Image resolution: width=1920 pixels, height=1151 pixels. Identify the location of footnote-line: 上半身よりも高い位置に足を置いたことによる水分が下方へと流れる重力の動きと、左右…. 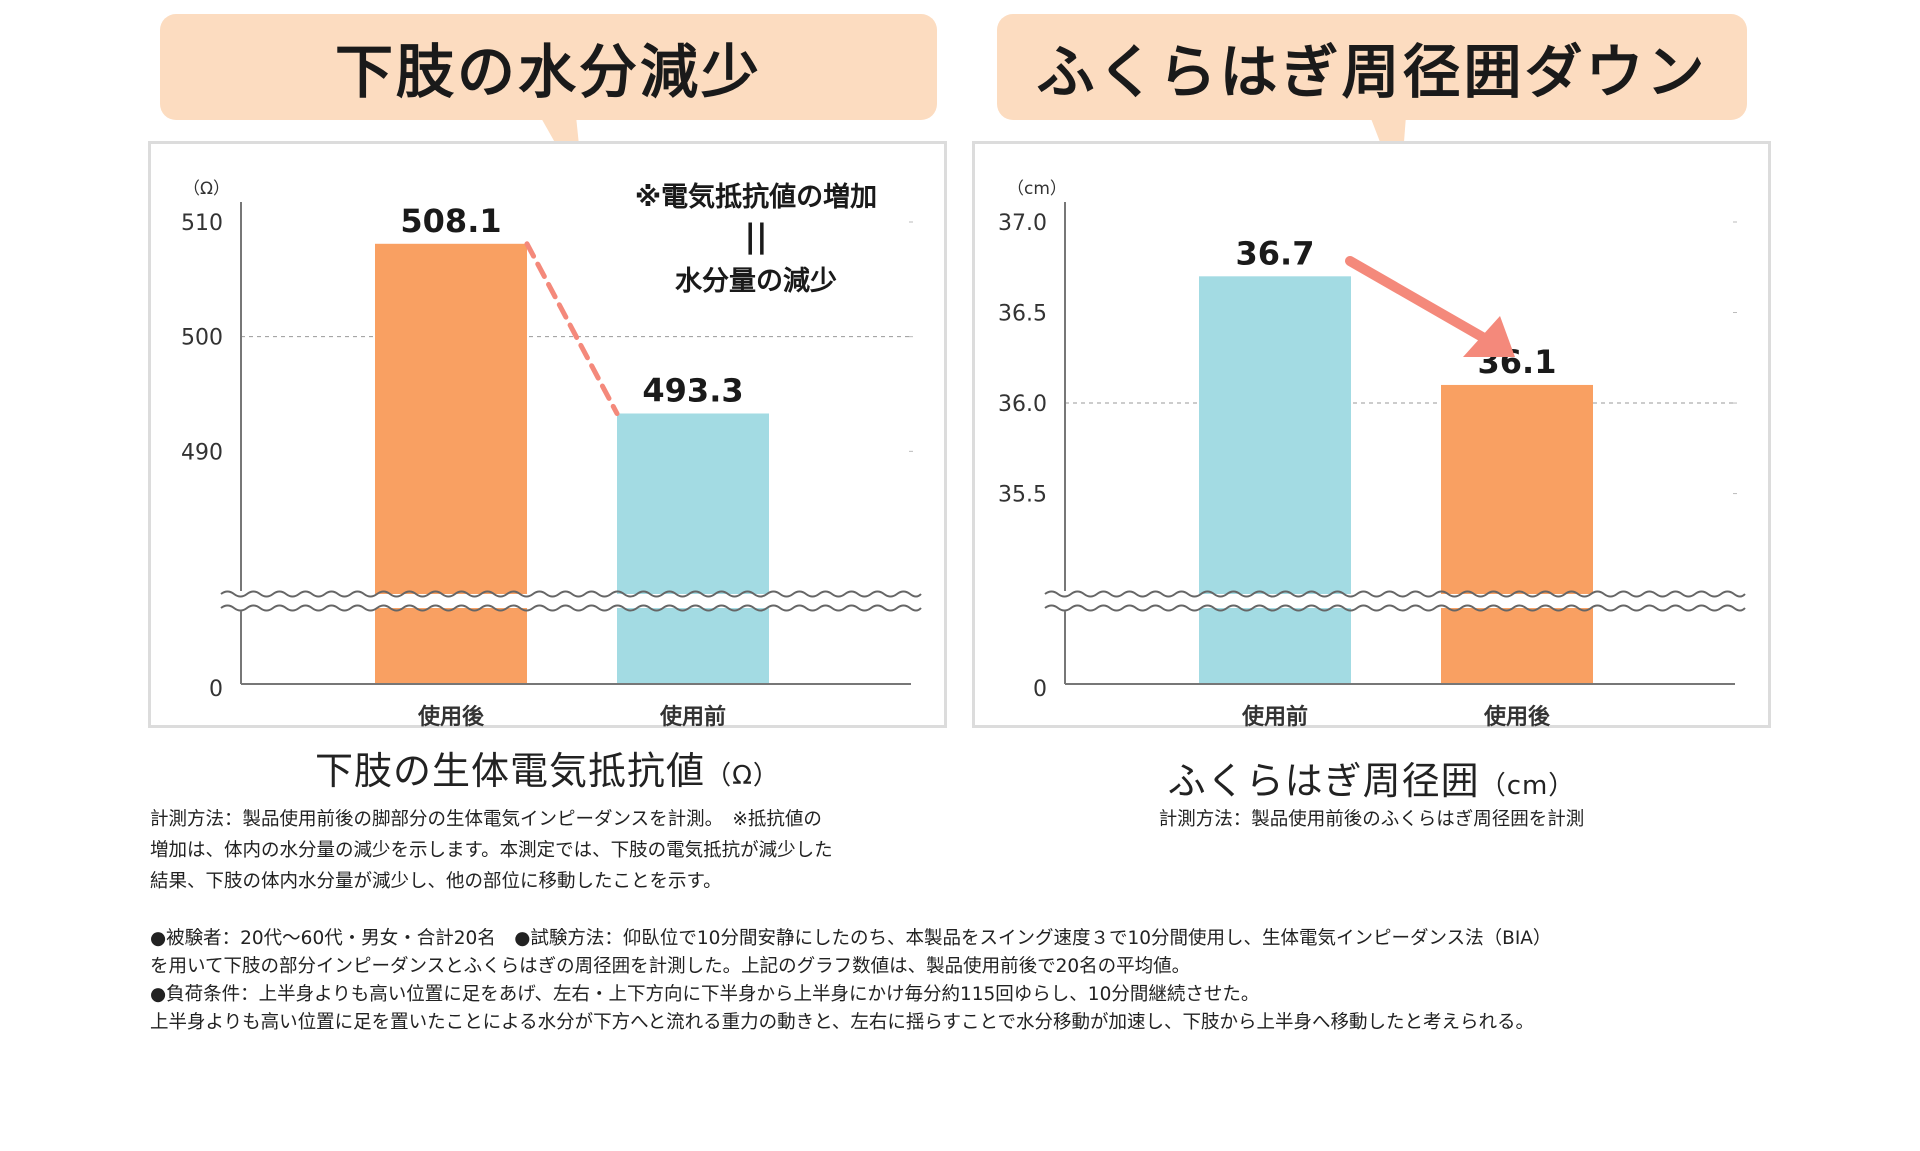
(842, 1022).